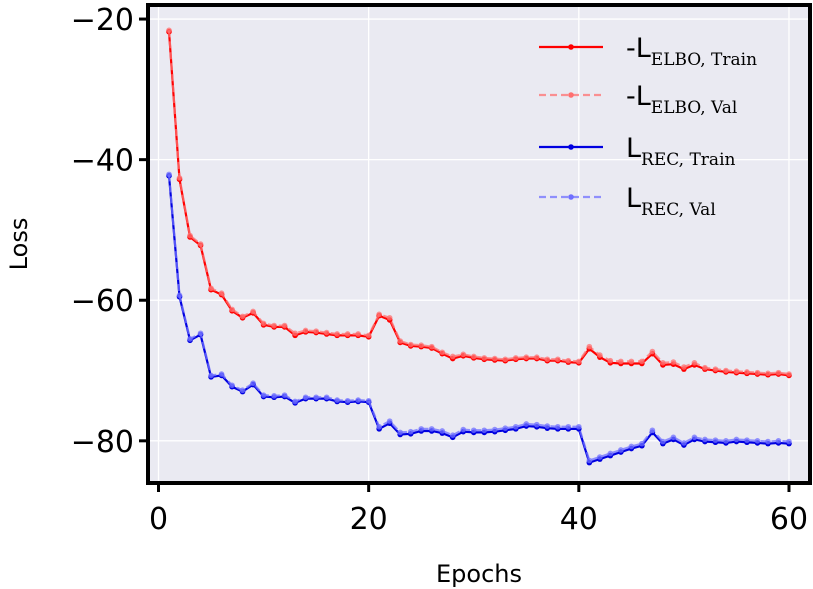 The image size is (813, 589). What do you see at coordinates (571, 95) in the screenshot?
I see `legend-marker` at bounding box center [571, 95].